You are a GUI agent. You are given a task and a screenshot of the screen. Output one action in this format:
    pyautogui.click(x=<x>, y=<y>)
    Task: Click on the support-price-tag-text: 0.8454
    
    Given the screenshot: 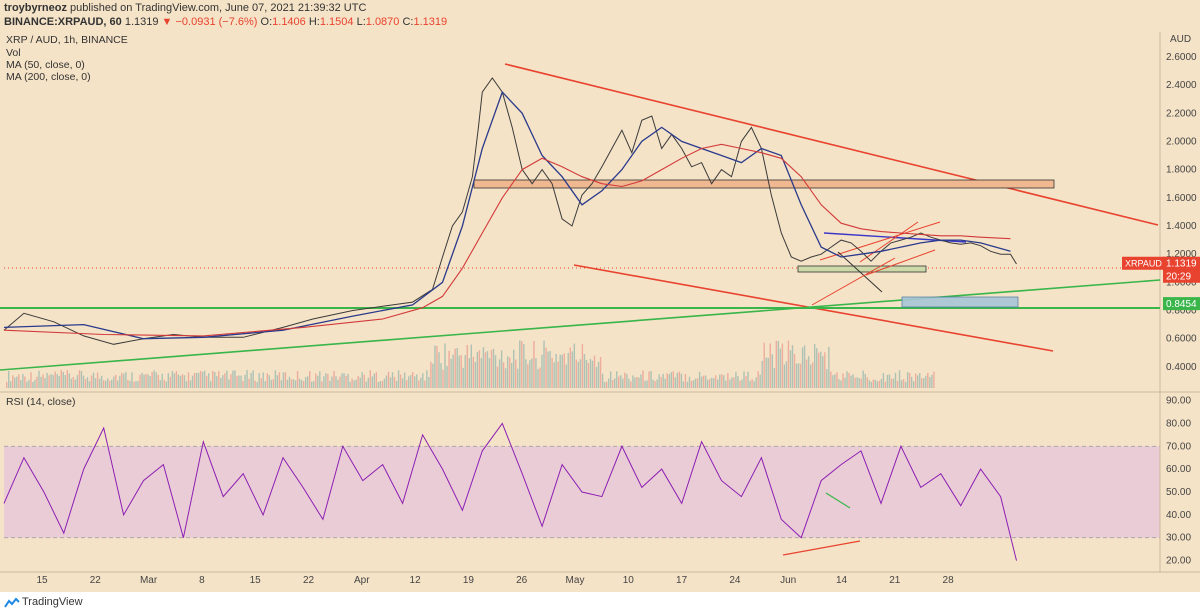 What is the action you would take?
    pyautogui.click(x=1181, y=304)
    